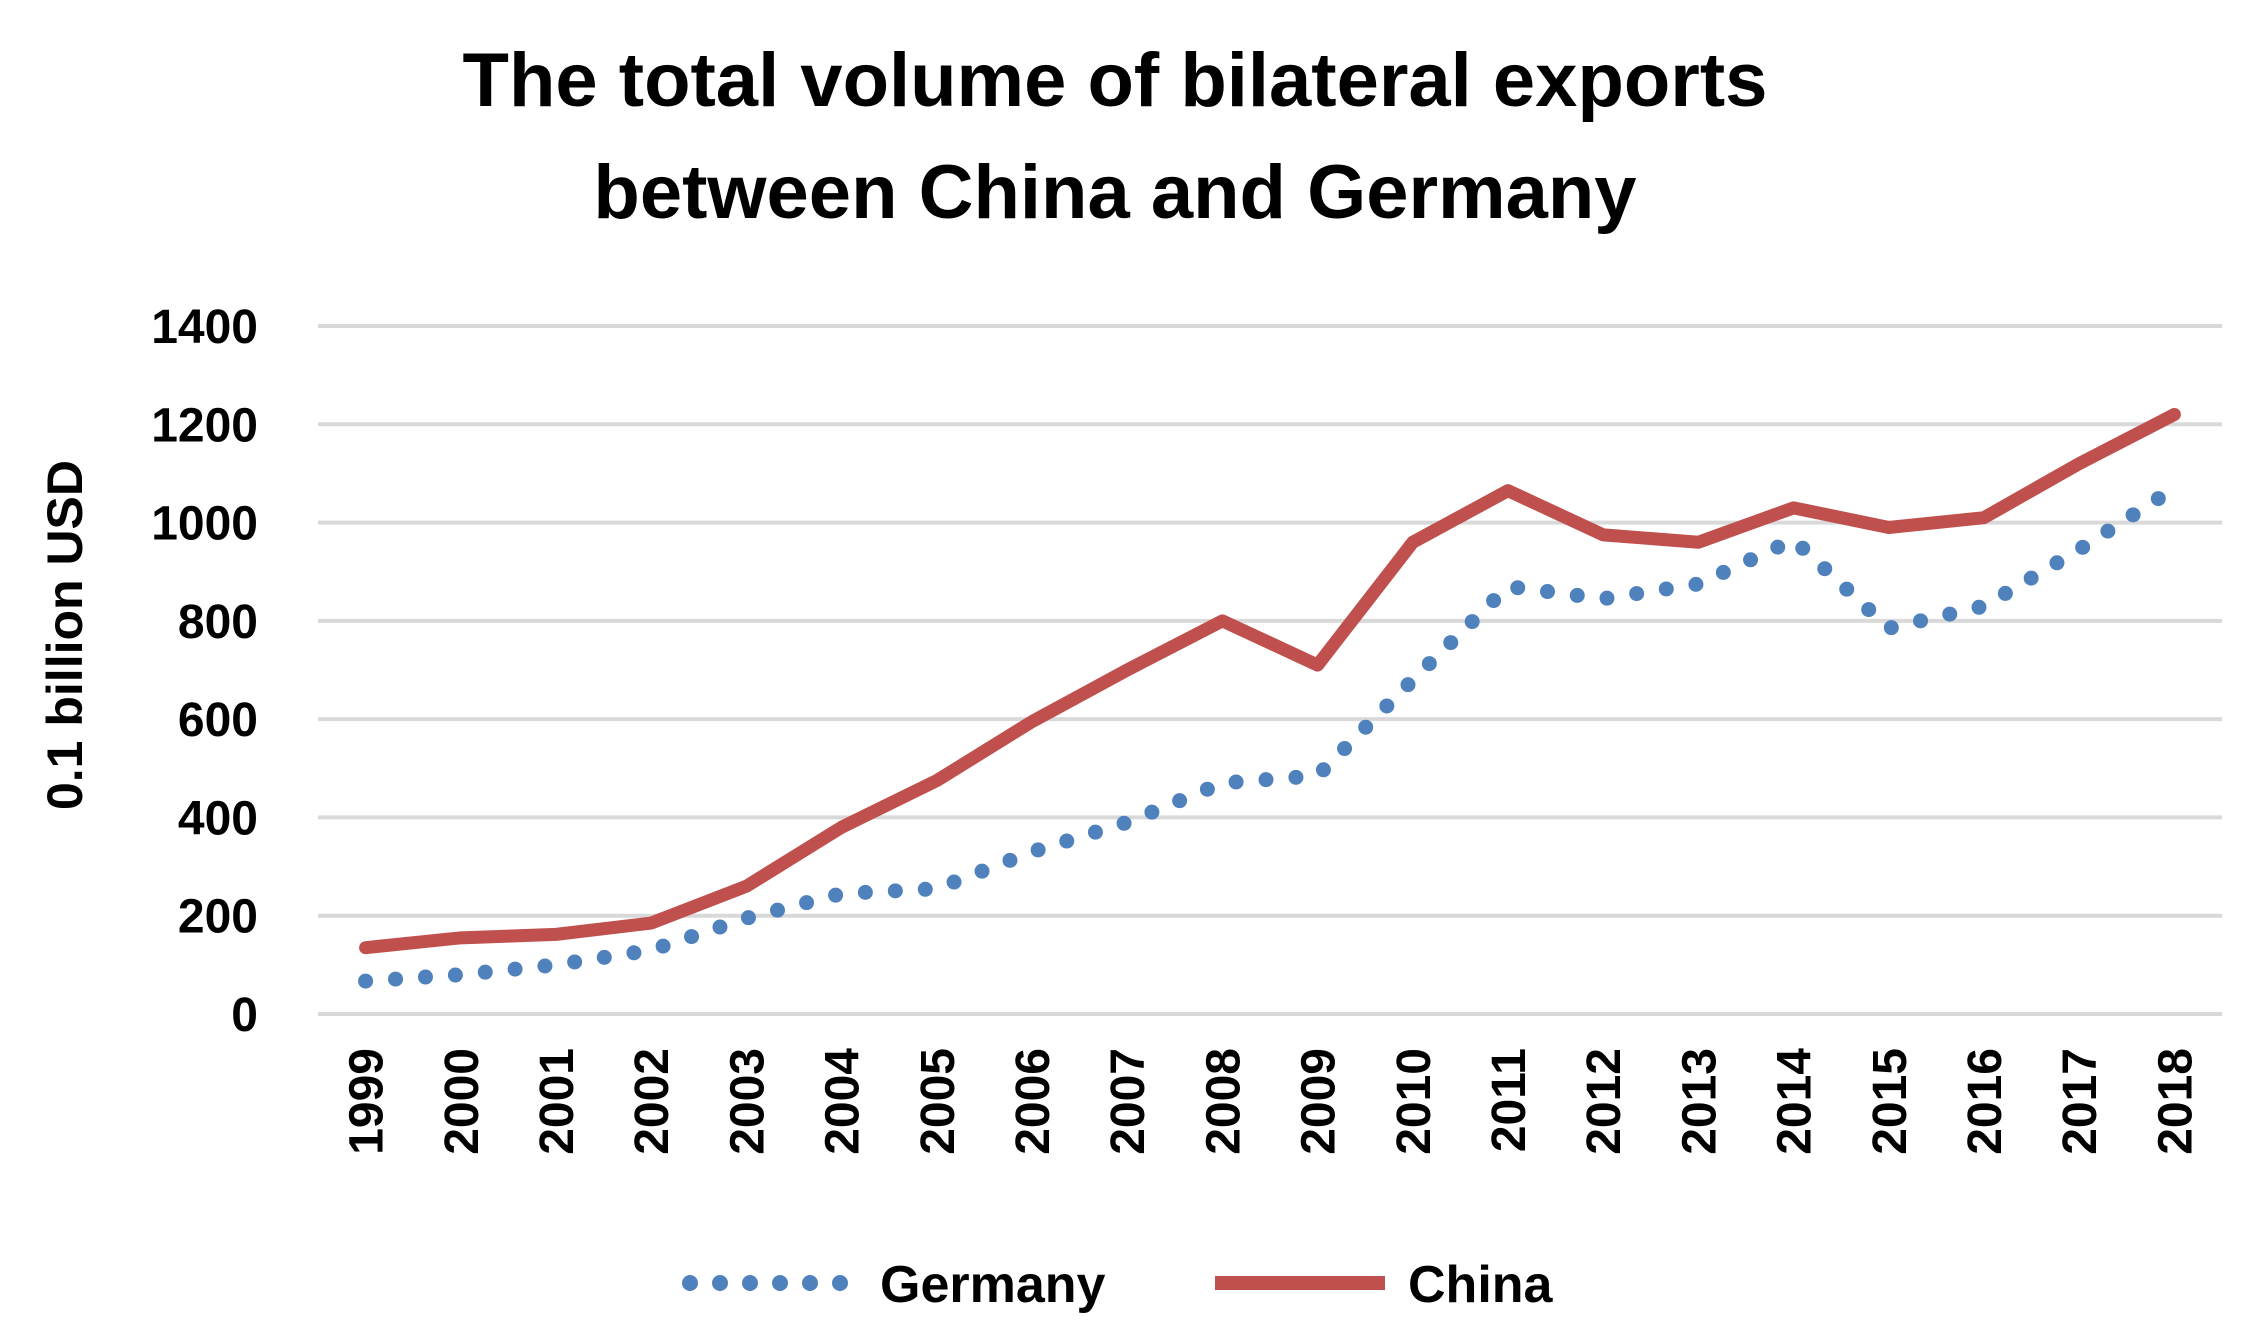 This screenshot has height=1334, width=2260. What do you see at coordinates (2175, 1101) in the screenshot?
I see `x-tick-label: 2018` at bounding box center [2175, 1101].